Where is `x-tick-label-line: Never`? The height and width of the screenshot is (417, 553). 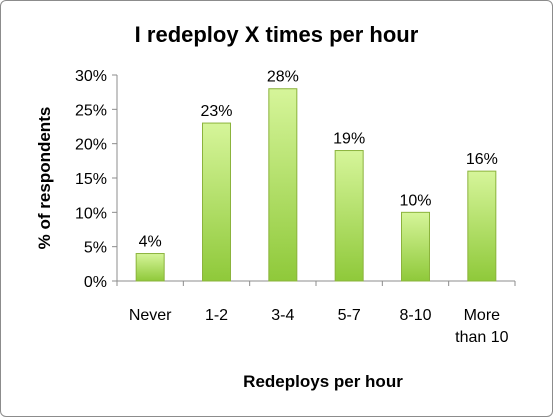
x-tick-label-line: Never is located at coordinates (150, 315).